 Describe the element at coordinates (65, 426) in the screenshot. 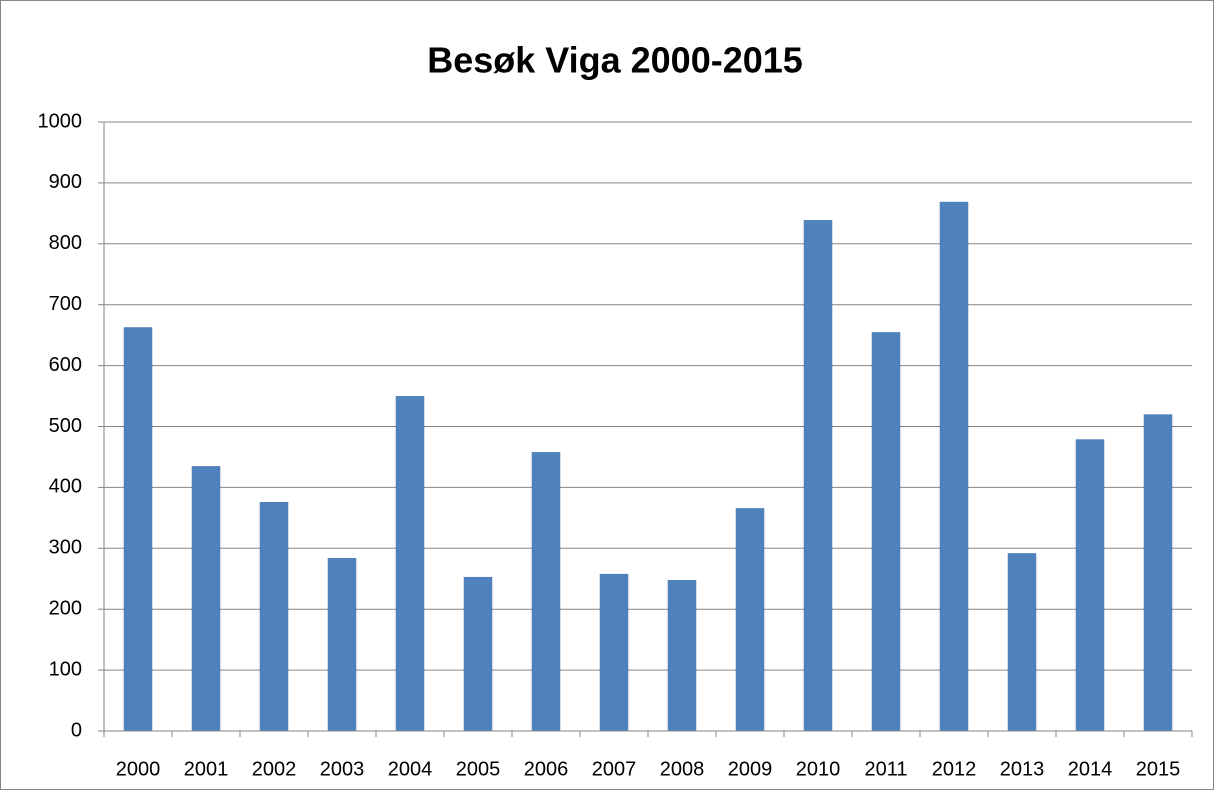

I see `y-tick-label: 500` at that location.